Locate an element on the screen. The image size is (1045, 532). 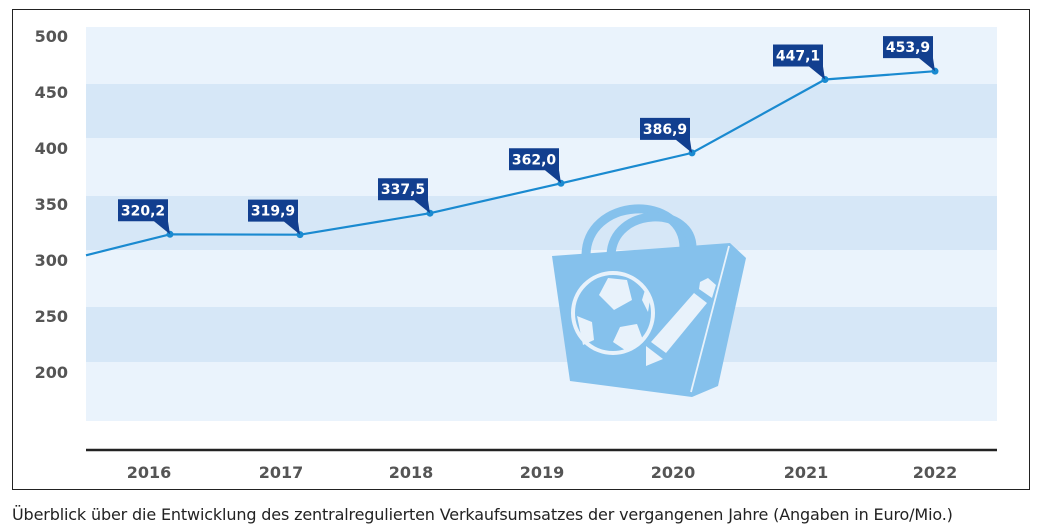
x-tick-label: 2016 is located at coordinates (149, 472).